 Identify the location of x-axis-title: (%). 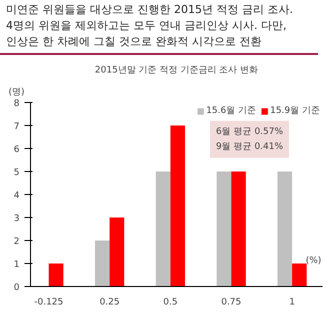
(314, 261).